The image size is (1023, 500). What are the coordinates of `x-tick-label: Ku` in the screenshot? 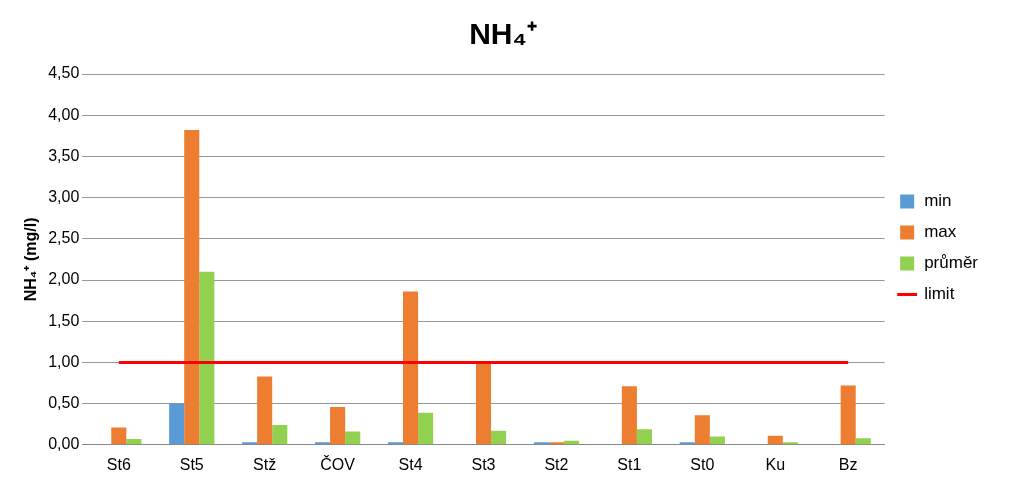 It's located at (775, 464).